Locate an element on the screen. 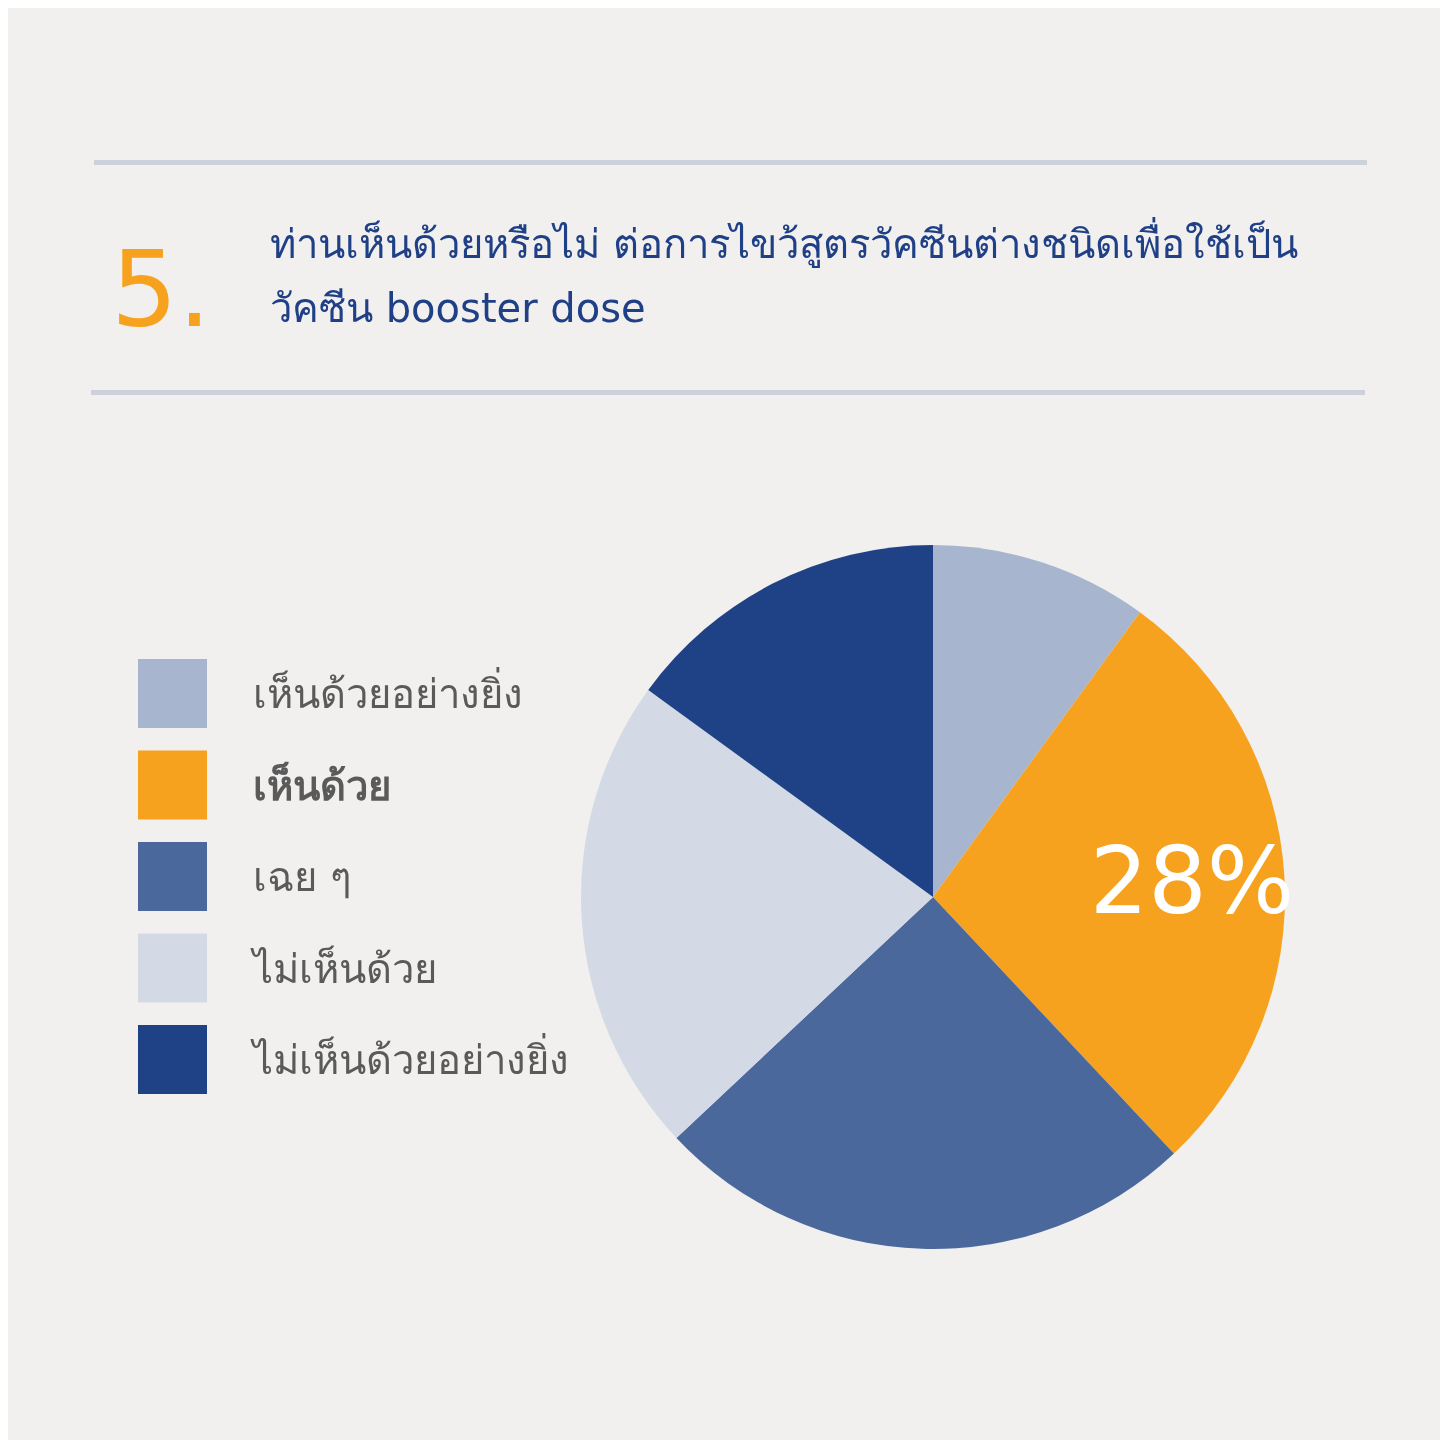 Image resolution: width=1440 pixels, height=1440 pixels. text: 5. is located at coordinates (161, 290).